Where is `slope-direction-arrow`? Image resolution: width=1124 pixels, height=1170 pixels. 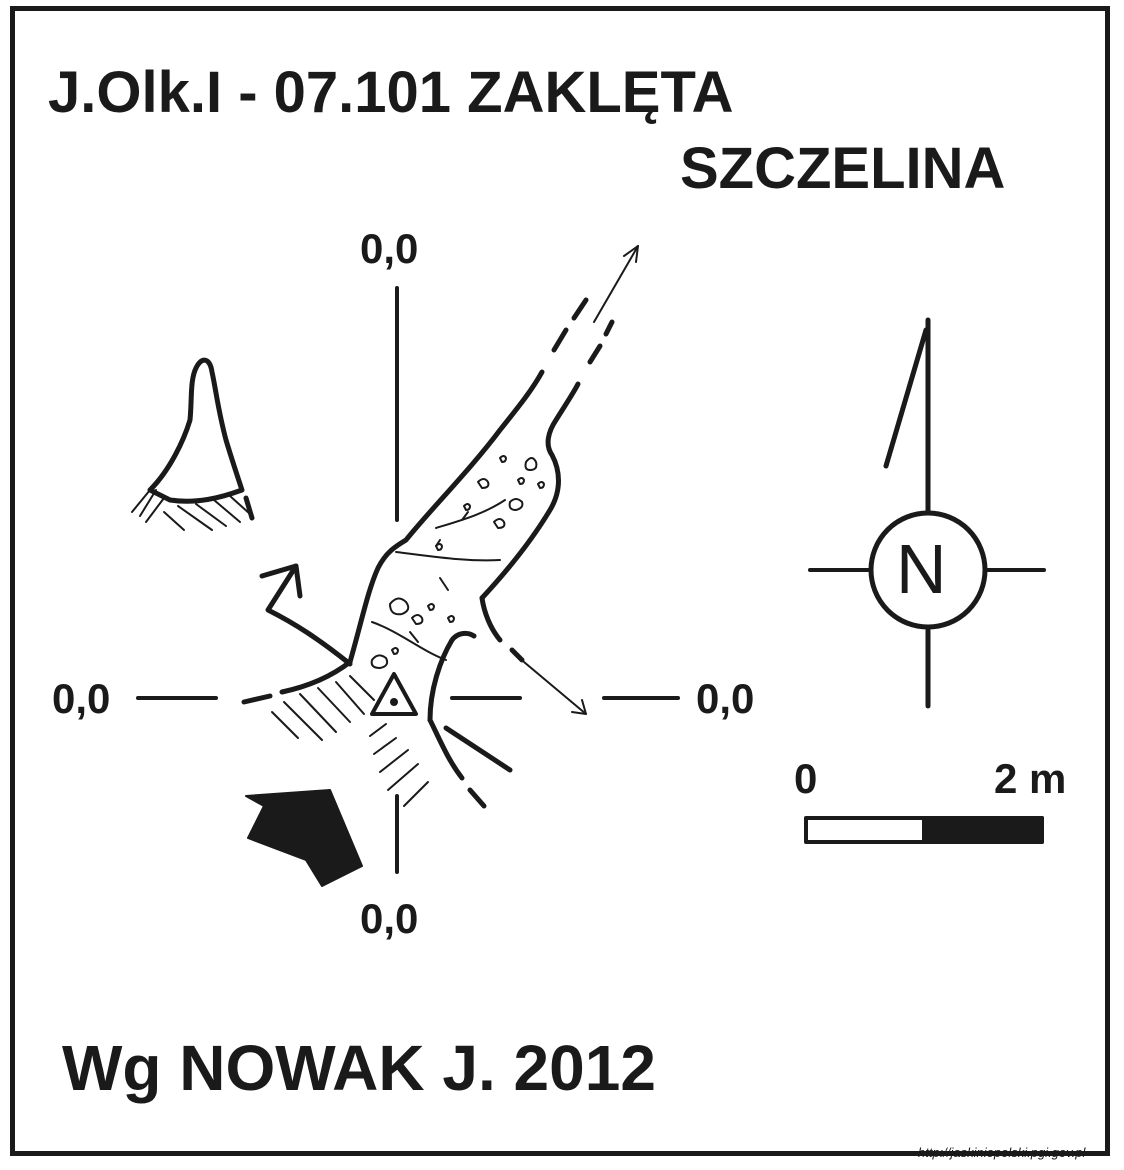
slope-direction-arrow is located at coordinates (306, 615).